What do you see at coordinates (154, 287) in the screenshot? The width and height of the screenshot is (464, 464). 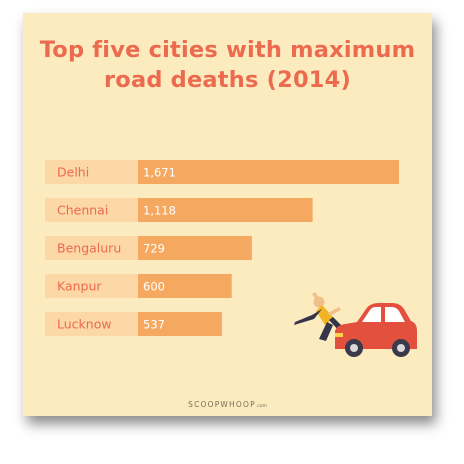 I see `value-label-kanpur: 600` at bounding box center [154, 287].